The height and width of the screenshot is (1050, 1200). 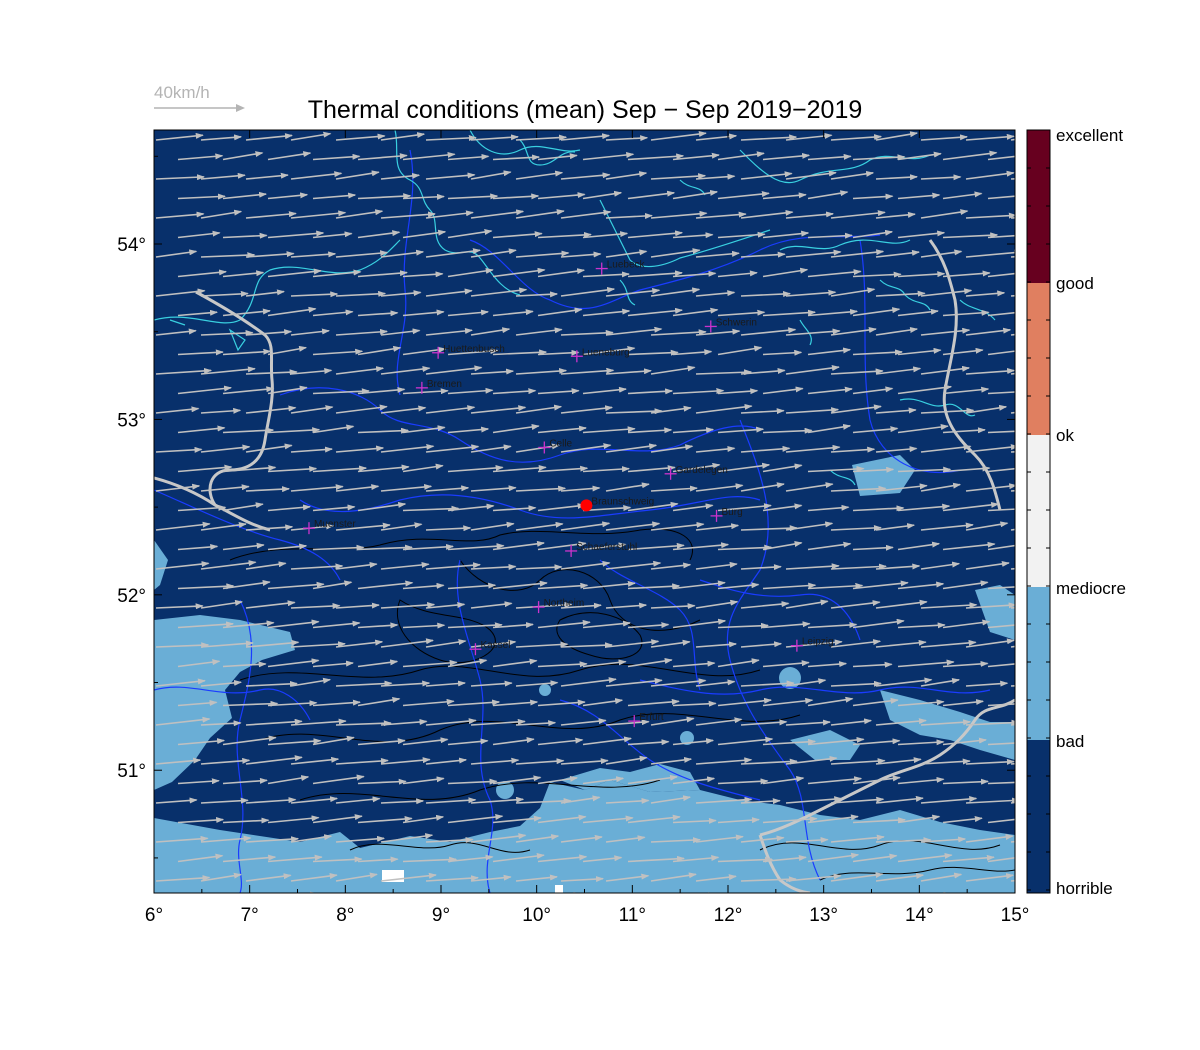 What do you see at coordinates (617, 504) in the screenshot?
I see `city-braunschweig: Braunschweig` at bounding box center [617, 504].